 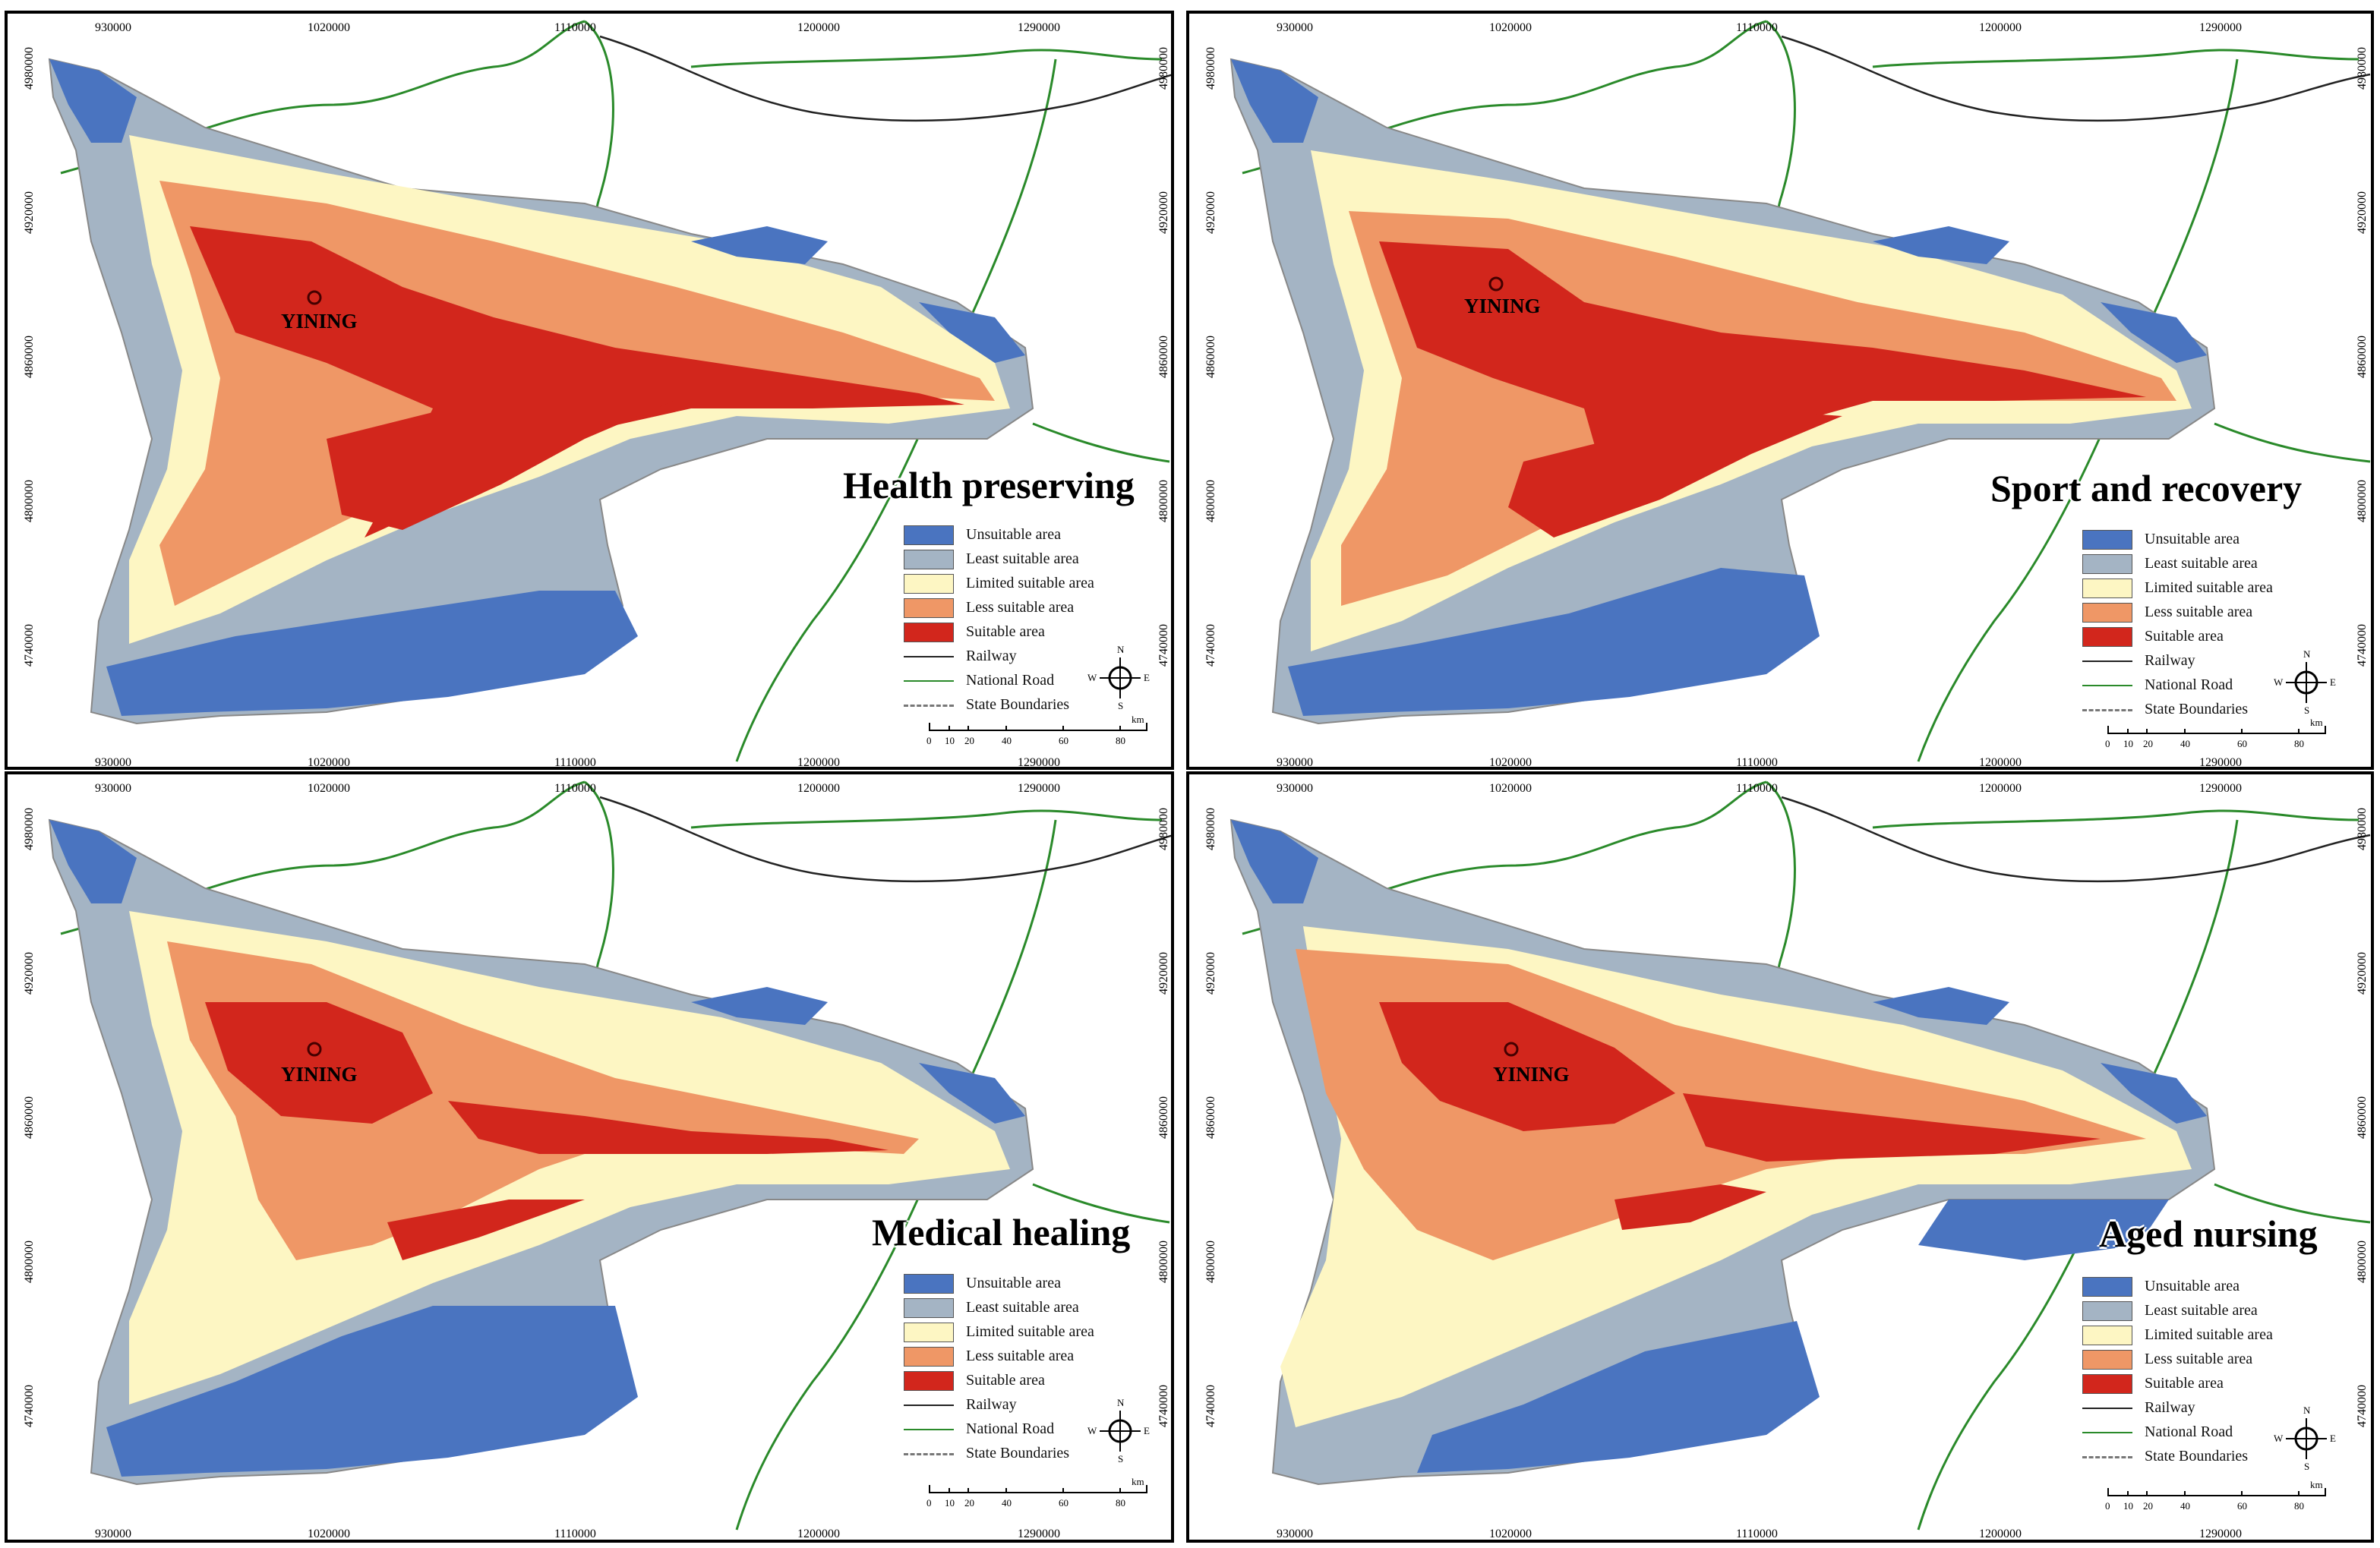 What do you see at coordinates (2333, 1438) in the screenshot?
I see `compass-e: E` at bounding box center [2333, 1438].